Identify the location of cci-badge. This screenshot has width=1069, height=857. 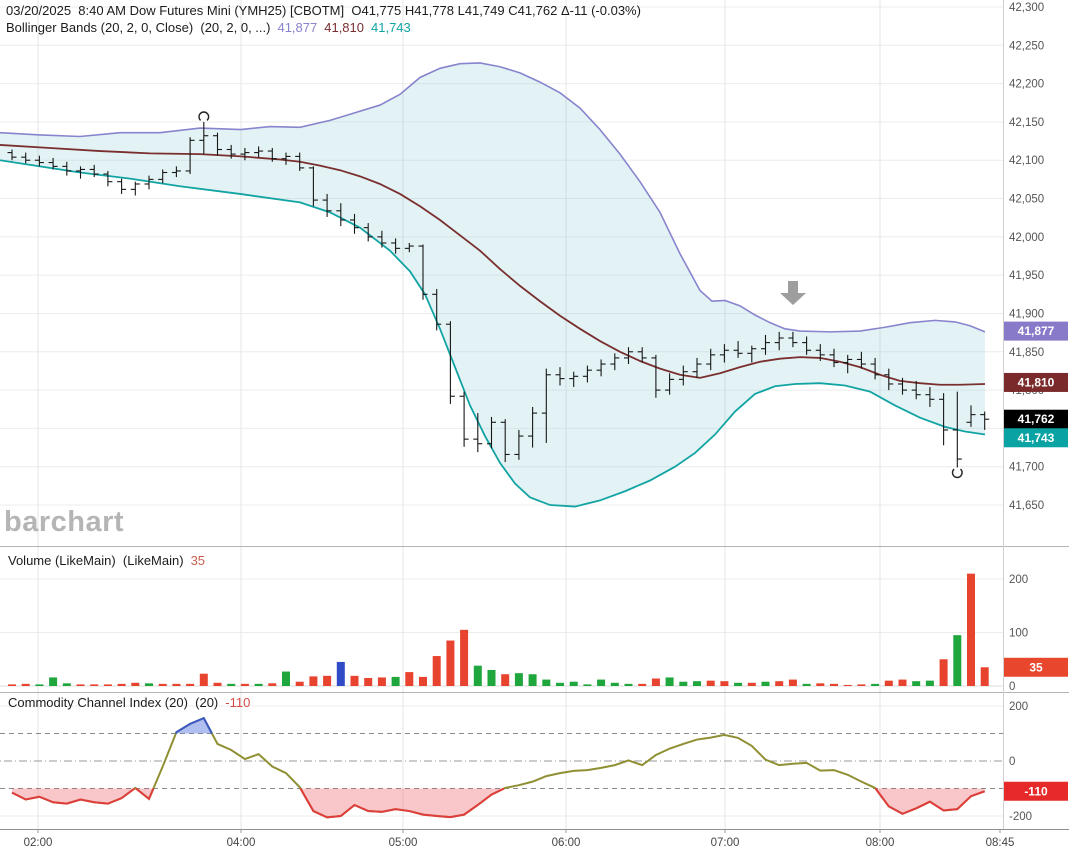
(1036, 791).